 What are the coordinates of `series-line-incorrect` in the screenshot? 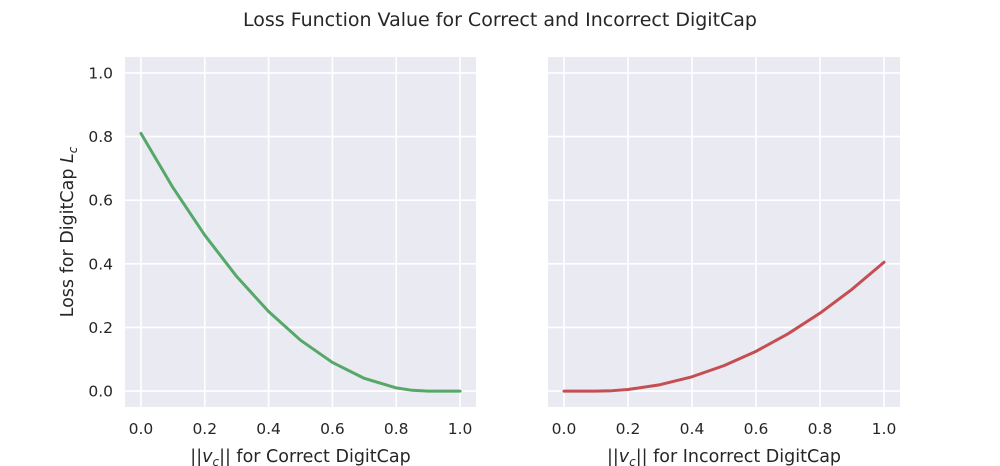 It's located at (724, 326).